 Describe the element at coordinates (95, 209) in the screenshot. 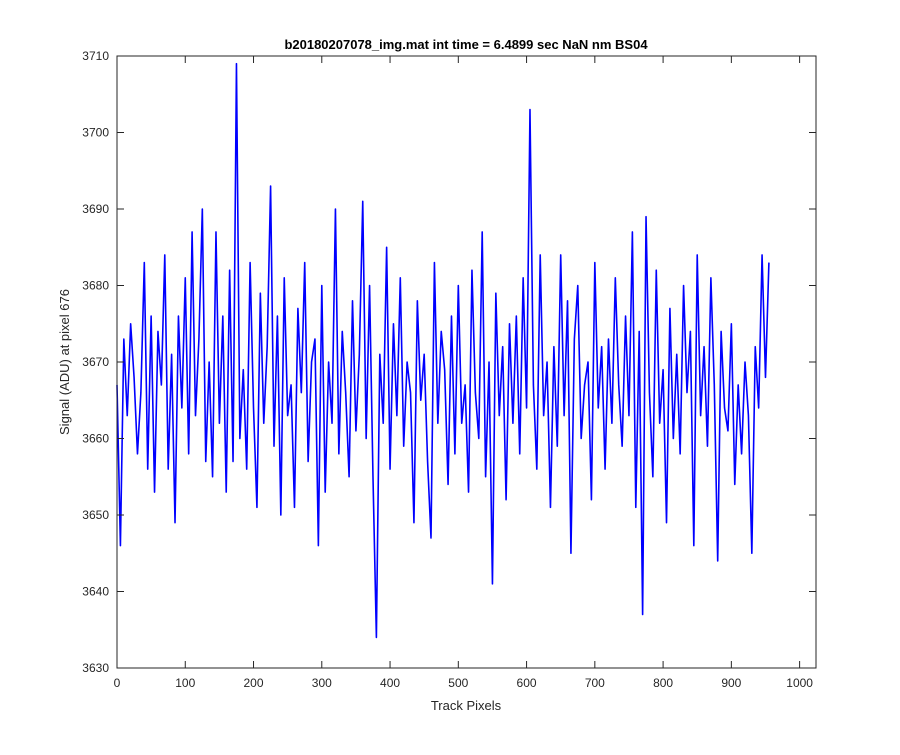

I see `y-tick-label: 3690` at that location.